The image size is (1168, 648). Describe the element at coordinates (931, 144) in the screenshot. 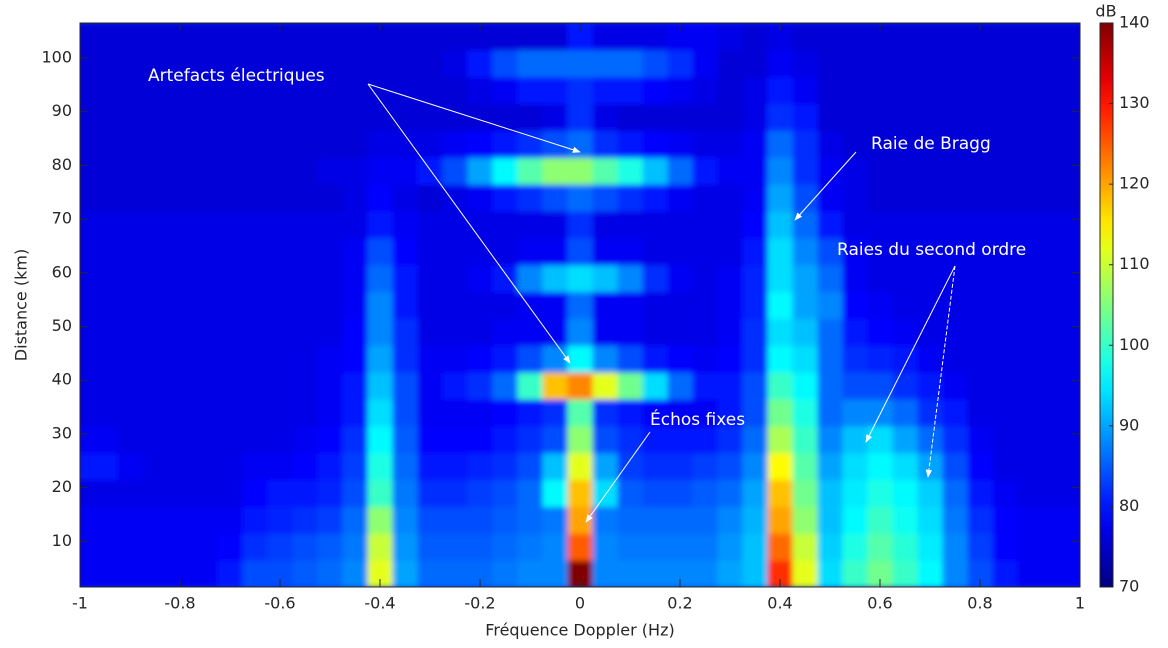

I see `annotation: Raie de Bragg` at that location.